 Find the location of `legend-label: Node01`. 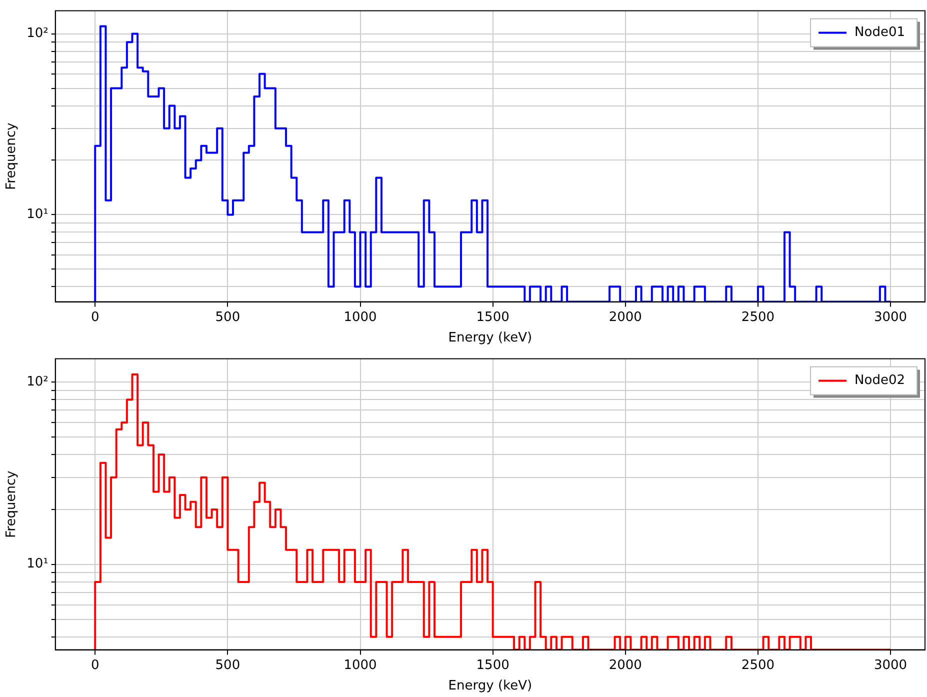

legend-label: Node01 is located at coordinates (880, 32).